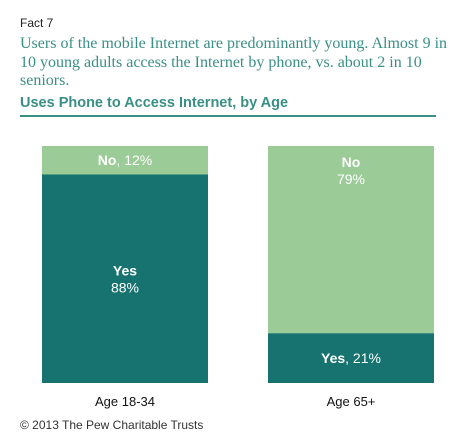 The height and width of the screenshot is (446, 454). I want to click on data-label-no: No, 12%, so click(125, 160).